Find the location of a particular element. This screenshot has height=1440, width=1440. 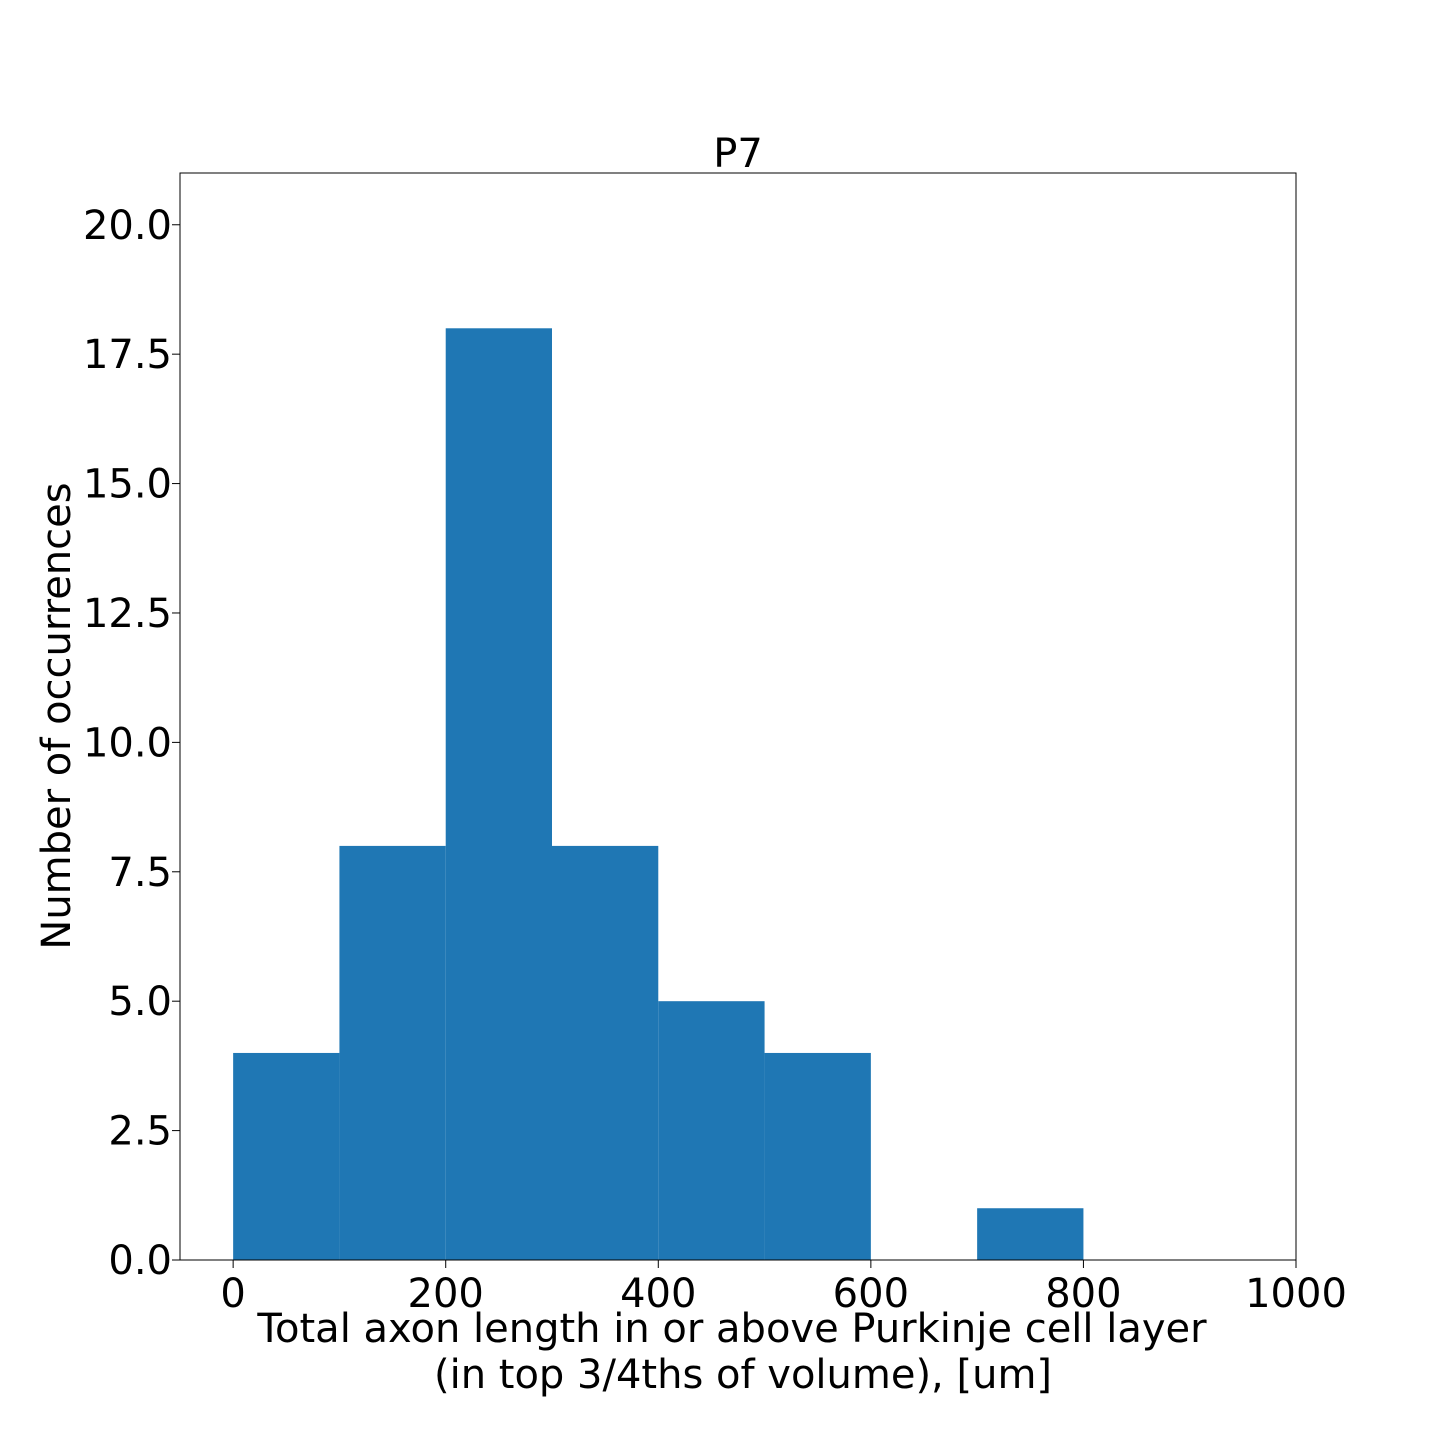

x-tick-label: 0 is located at coordinates (232, 1294).